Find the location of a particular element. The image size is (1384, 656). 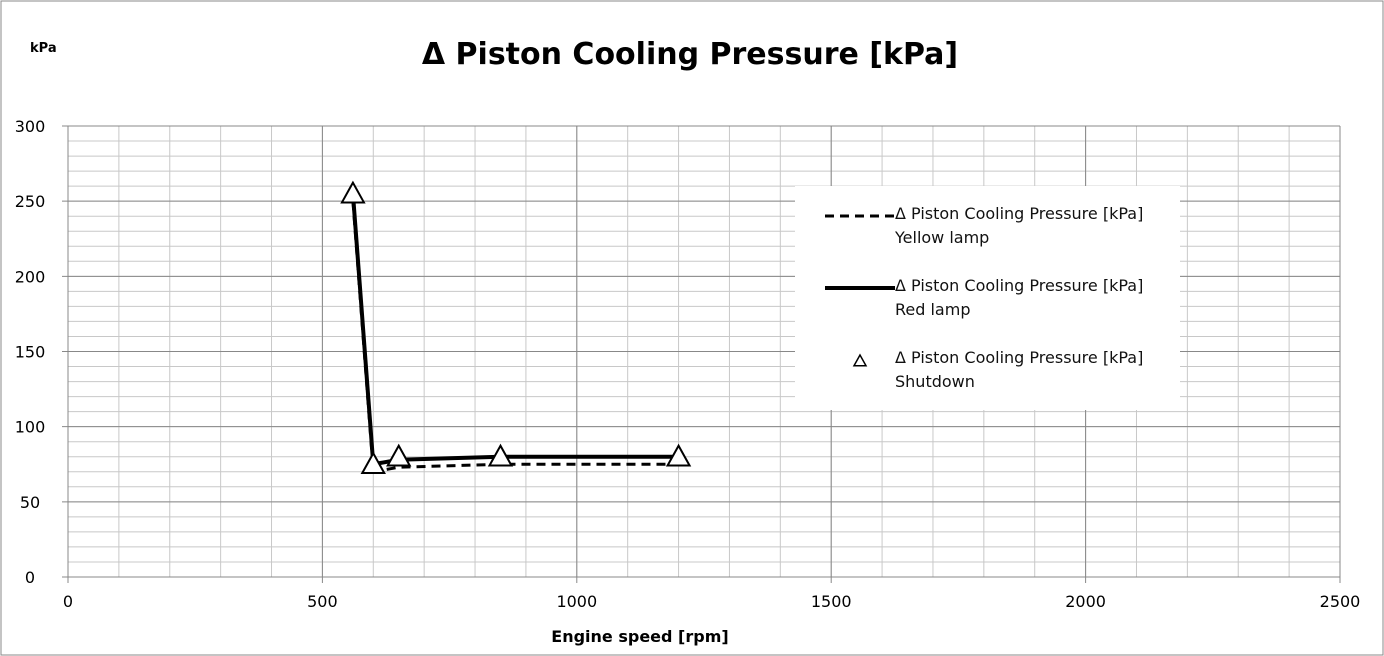

x-tick-label: 500 is located at coordinates (322, 601).